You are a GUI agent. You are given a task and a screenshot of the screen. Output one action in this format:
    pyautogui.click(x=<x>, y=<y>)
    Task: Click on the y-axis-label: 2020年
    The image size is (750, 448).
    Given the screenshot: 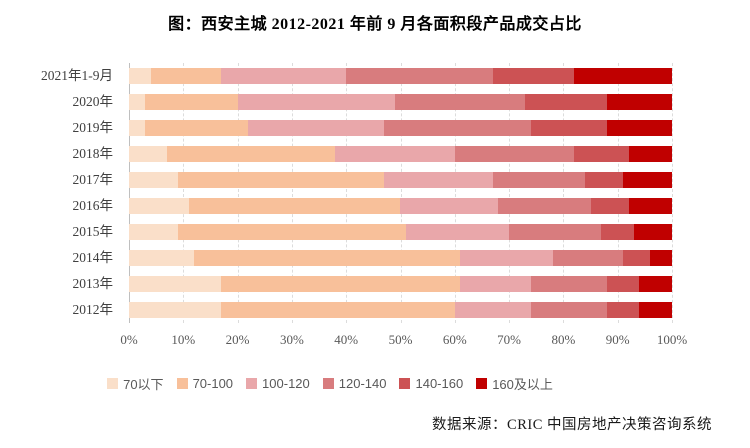 What is the action you would take?
    pyautogui.click(x=93, y=101)
    